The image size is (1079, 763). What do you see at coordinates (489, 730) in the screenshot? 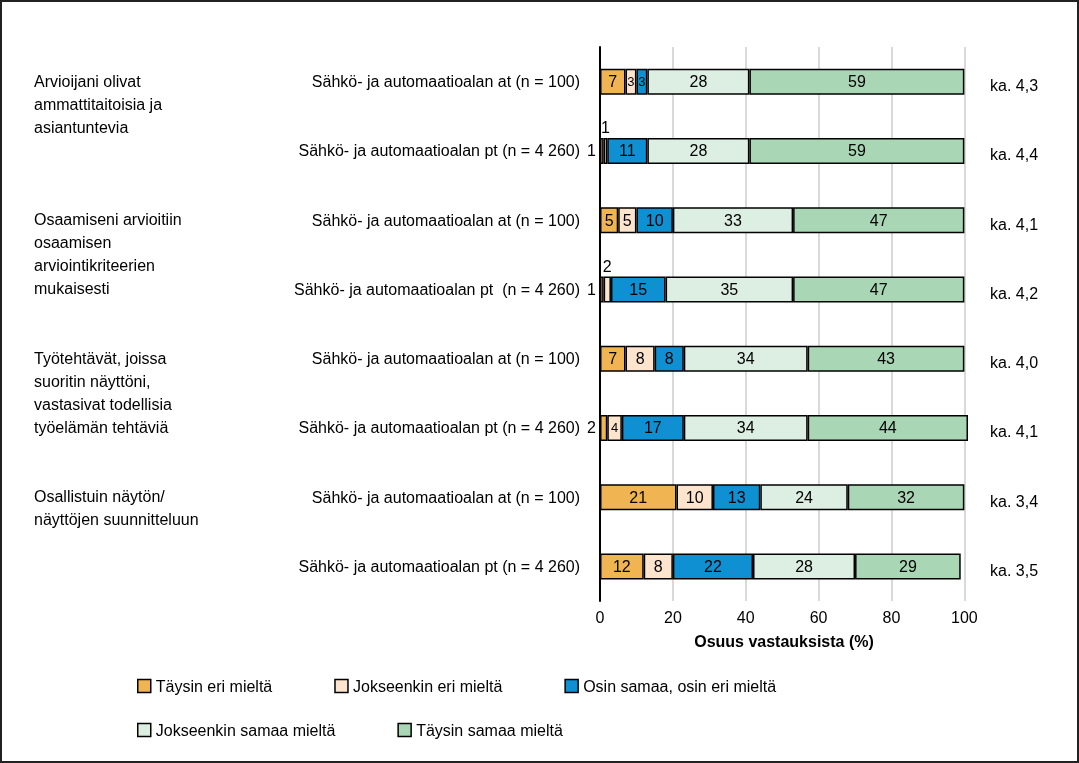
I see `legend-label: Täysin samaa mieltä` at bounding box center [489, 730].